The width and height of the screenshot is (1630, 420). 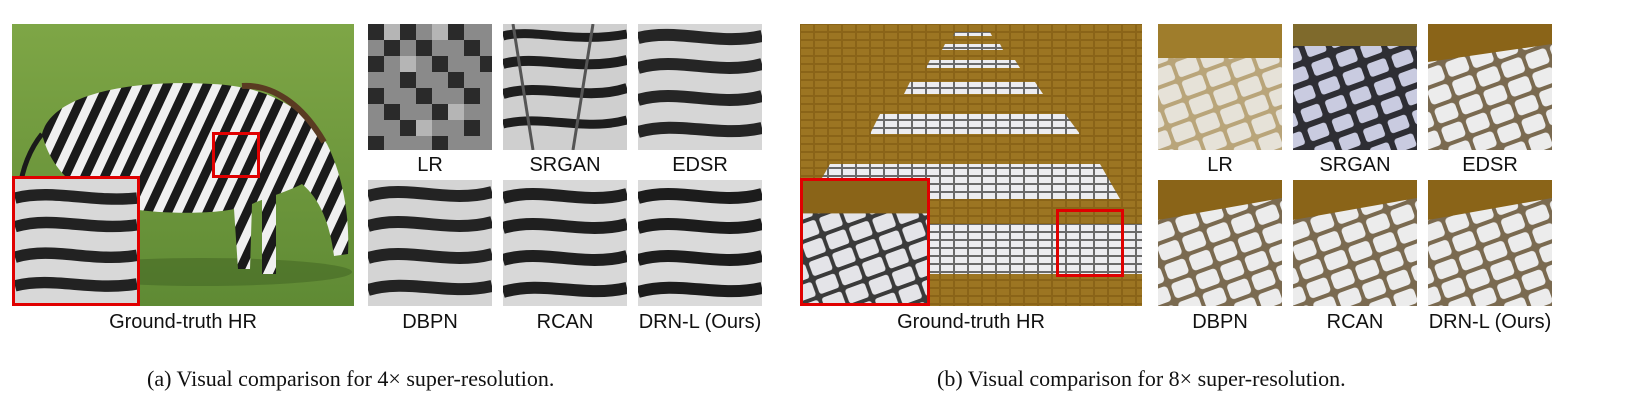 What do you see at coordinates (971, 322) in the screenshot?
I see `pavement-hr-label: Ground-truth HR` at bounding box center [971, 322].